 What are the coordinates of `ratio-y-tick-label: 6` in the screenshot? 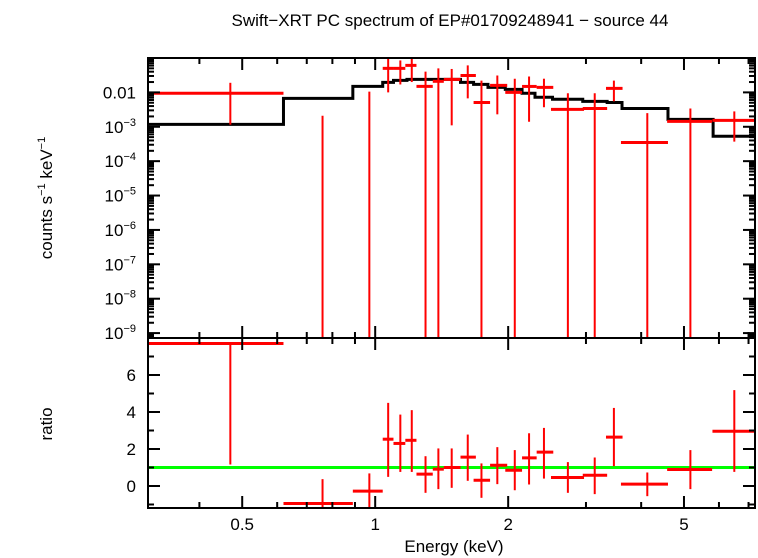 It's located at (131, 375).